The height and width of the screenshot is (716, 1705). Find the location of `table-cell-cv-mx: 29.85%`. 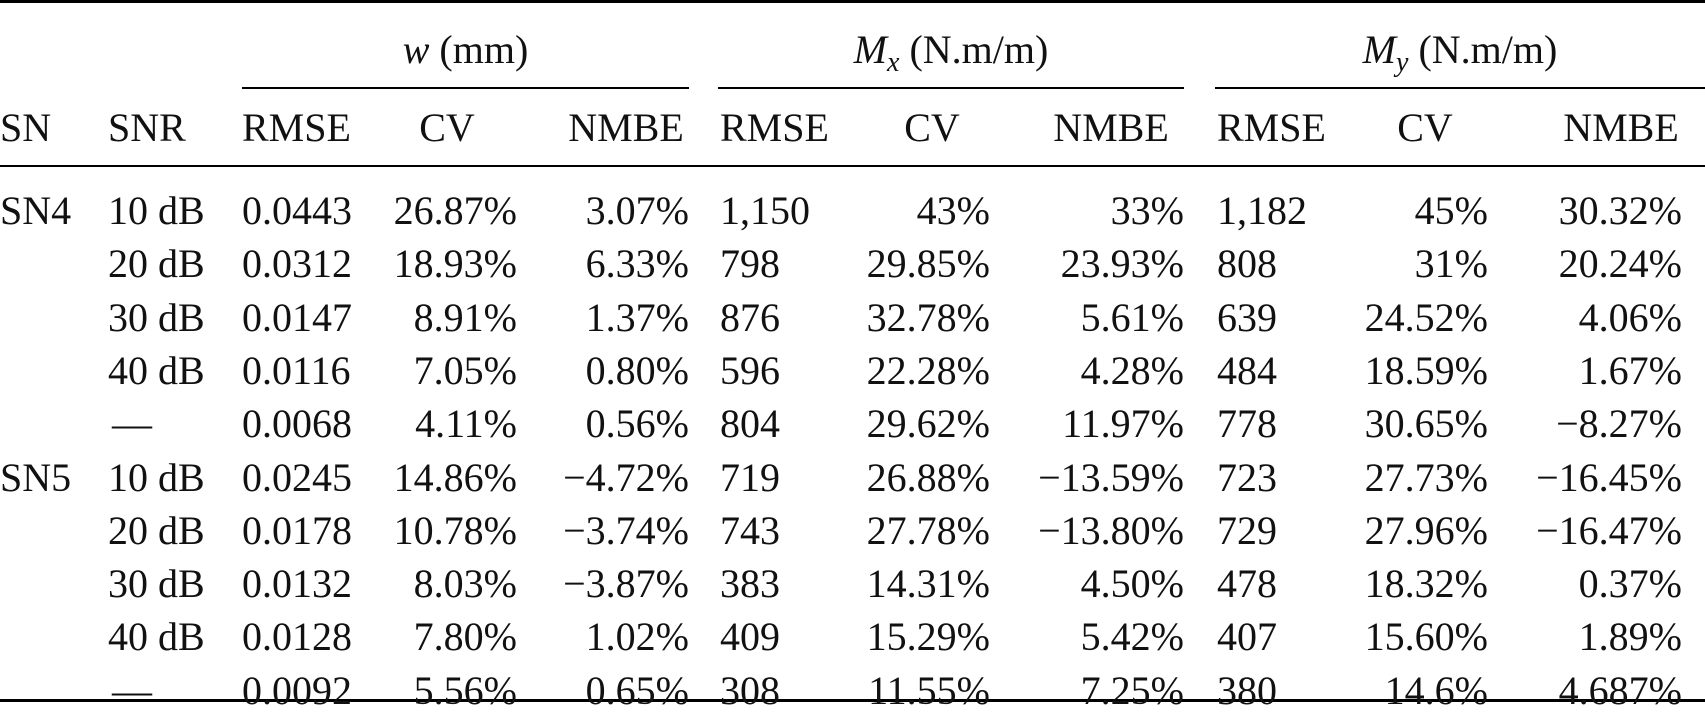

table-cell-cv-mx: 29.85% is located at coordinates (928, 263).